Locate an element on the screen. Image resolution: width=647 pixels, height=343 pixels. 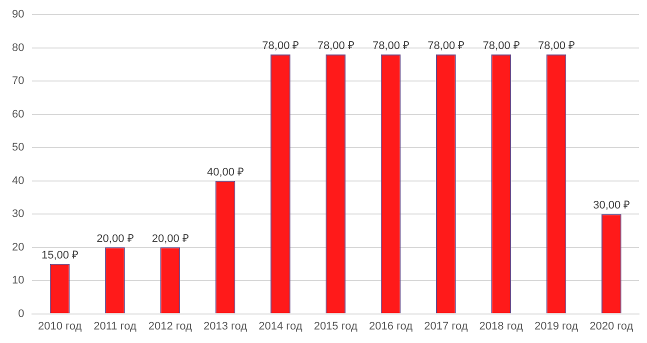
data-label: 40,00 ₽ is located at coordinates (225, 172).